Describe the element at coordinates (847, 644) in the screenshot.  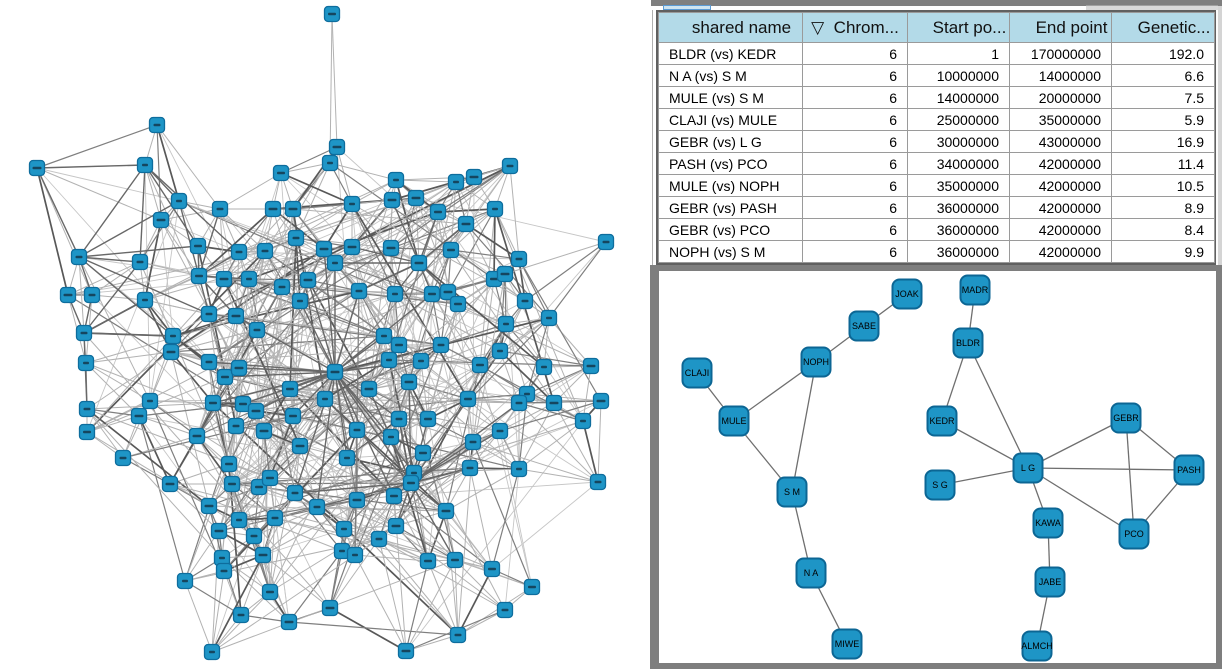
I see `svg-text: MIWE` at that location.